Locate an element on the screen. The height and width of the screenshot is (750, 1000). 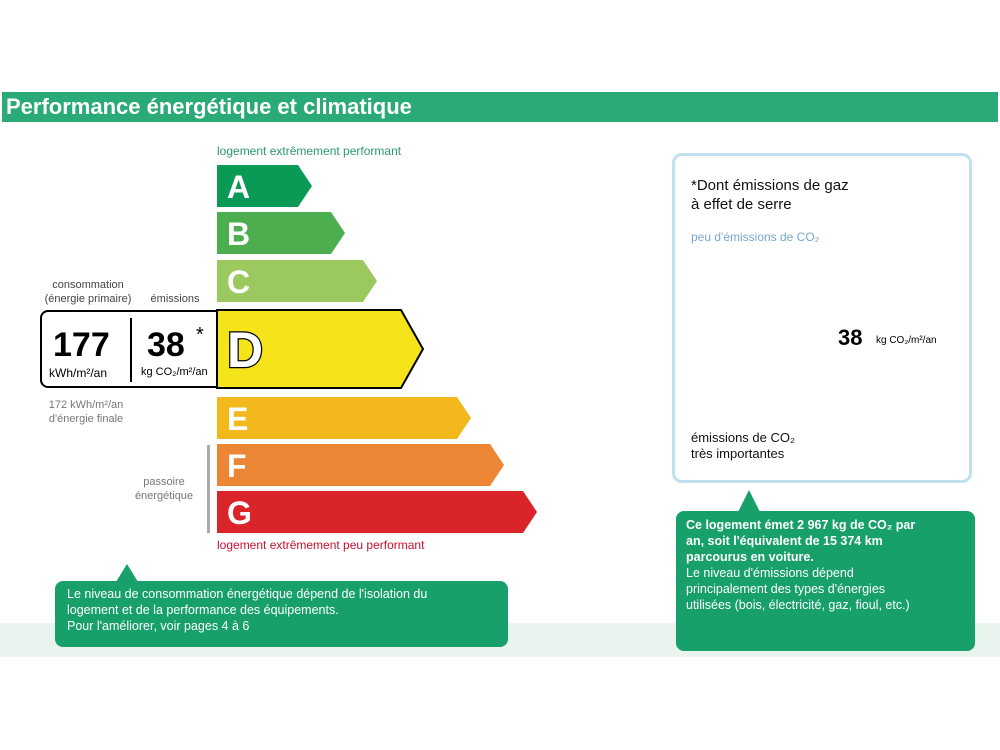
ghg-bottom-note-line1: émissions de CO₂ is located at coordinates (743, 437).